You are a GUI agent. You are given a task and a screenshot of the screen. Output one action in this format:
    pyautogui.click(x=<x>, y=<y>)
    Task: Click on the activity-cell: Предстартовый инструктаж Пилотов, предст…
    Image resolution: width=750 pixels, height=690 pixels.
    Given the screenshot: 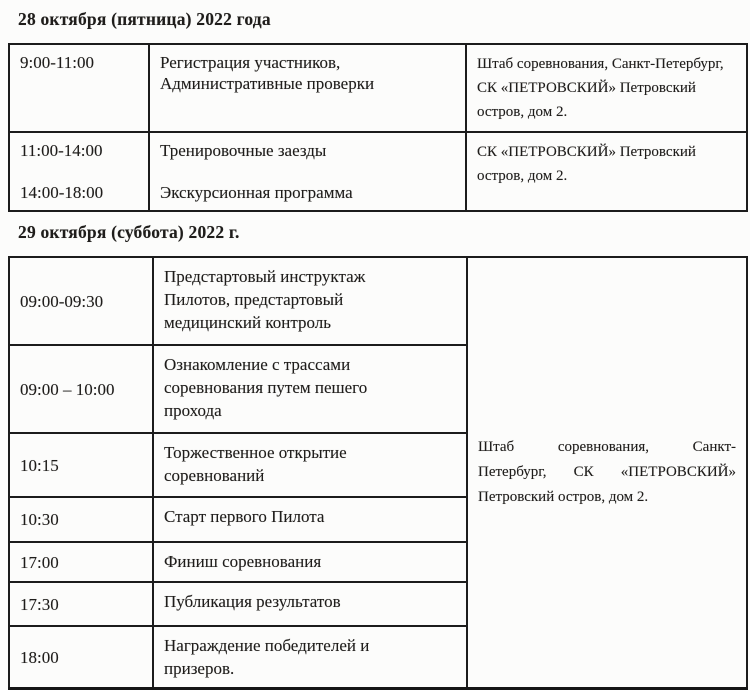 What is the action you would take?
    pyautogui.click(x=310, y=301)
    